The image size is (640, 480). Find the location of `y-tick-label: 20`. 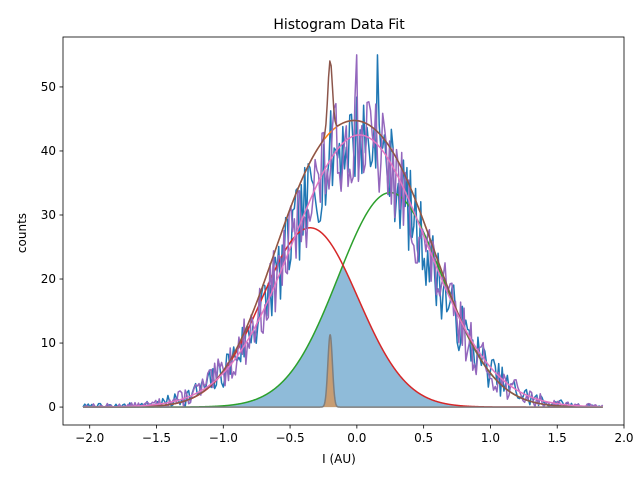

y-tick-label: 20 is located at coordinates (48, 279).